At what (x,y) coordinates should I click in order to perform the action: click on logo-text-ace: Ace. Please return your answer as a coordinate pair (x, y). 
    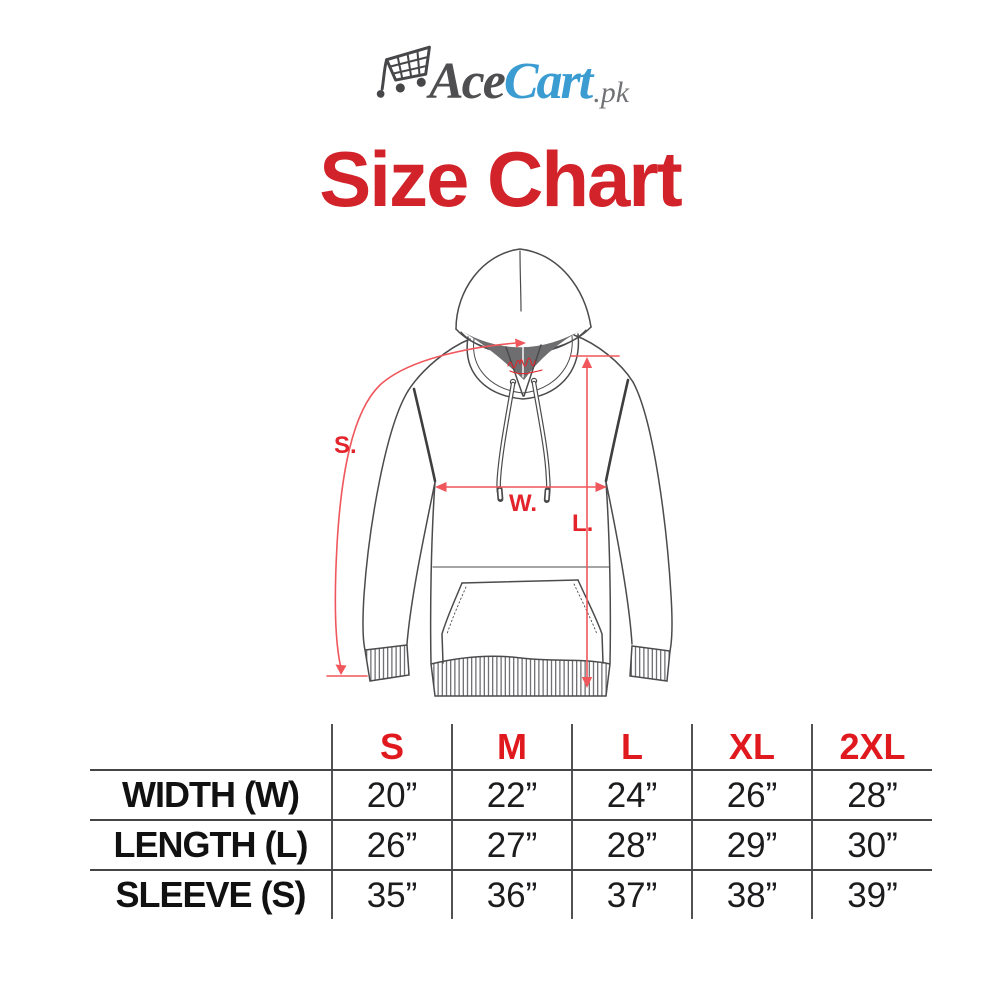
    Looking at the image, I should click on (467, 81).